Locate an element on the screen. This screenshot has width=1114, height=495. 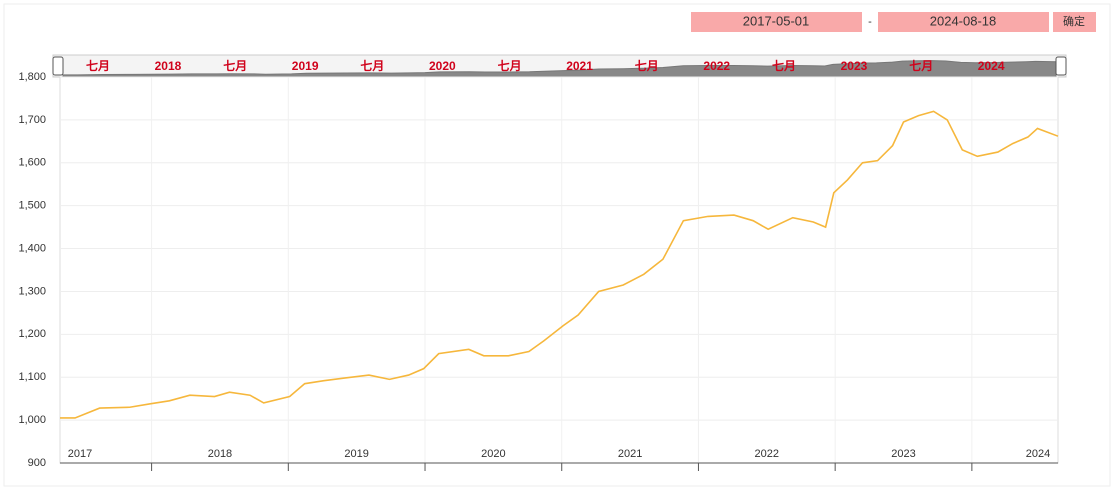
x-tick-label: 2022 is located at coordinates (767, 454).